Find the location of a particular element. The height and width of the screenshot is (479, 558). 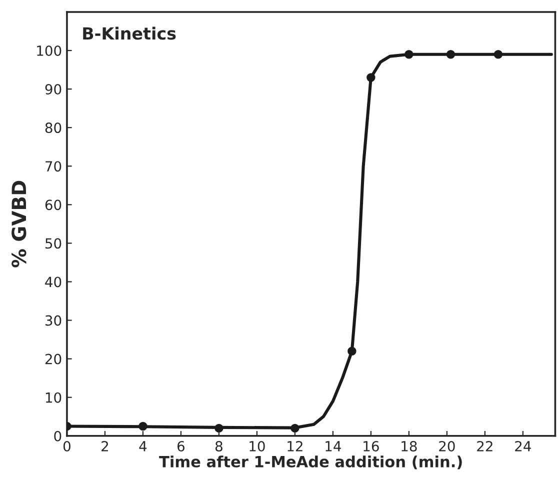

x-tick-label: 10 is located at coordinates (257, 446).